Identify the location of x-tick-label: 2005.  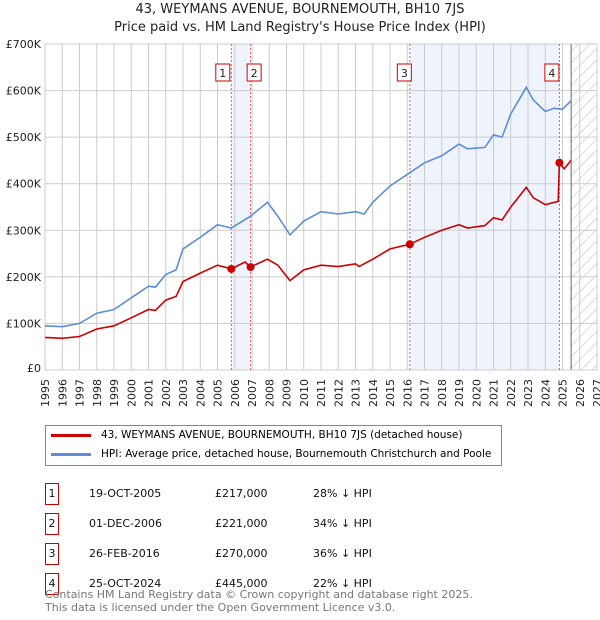
(218, 393).